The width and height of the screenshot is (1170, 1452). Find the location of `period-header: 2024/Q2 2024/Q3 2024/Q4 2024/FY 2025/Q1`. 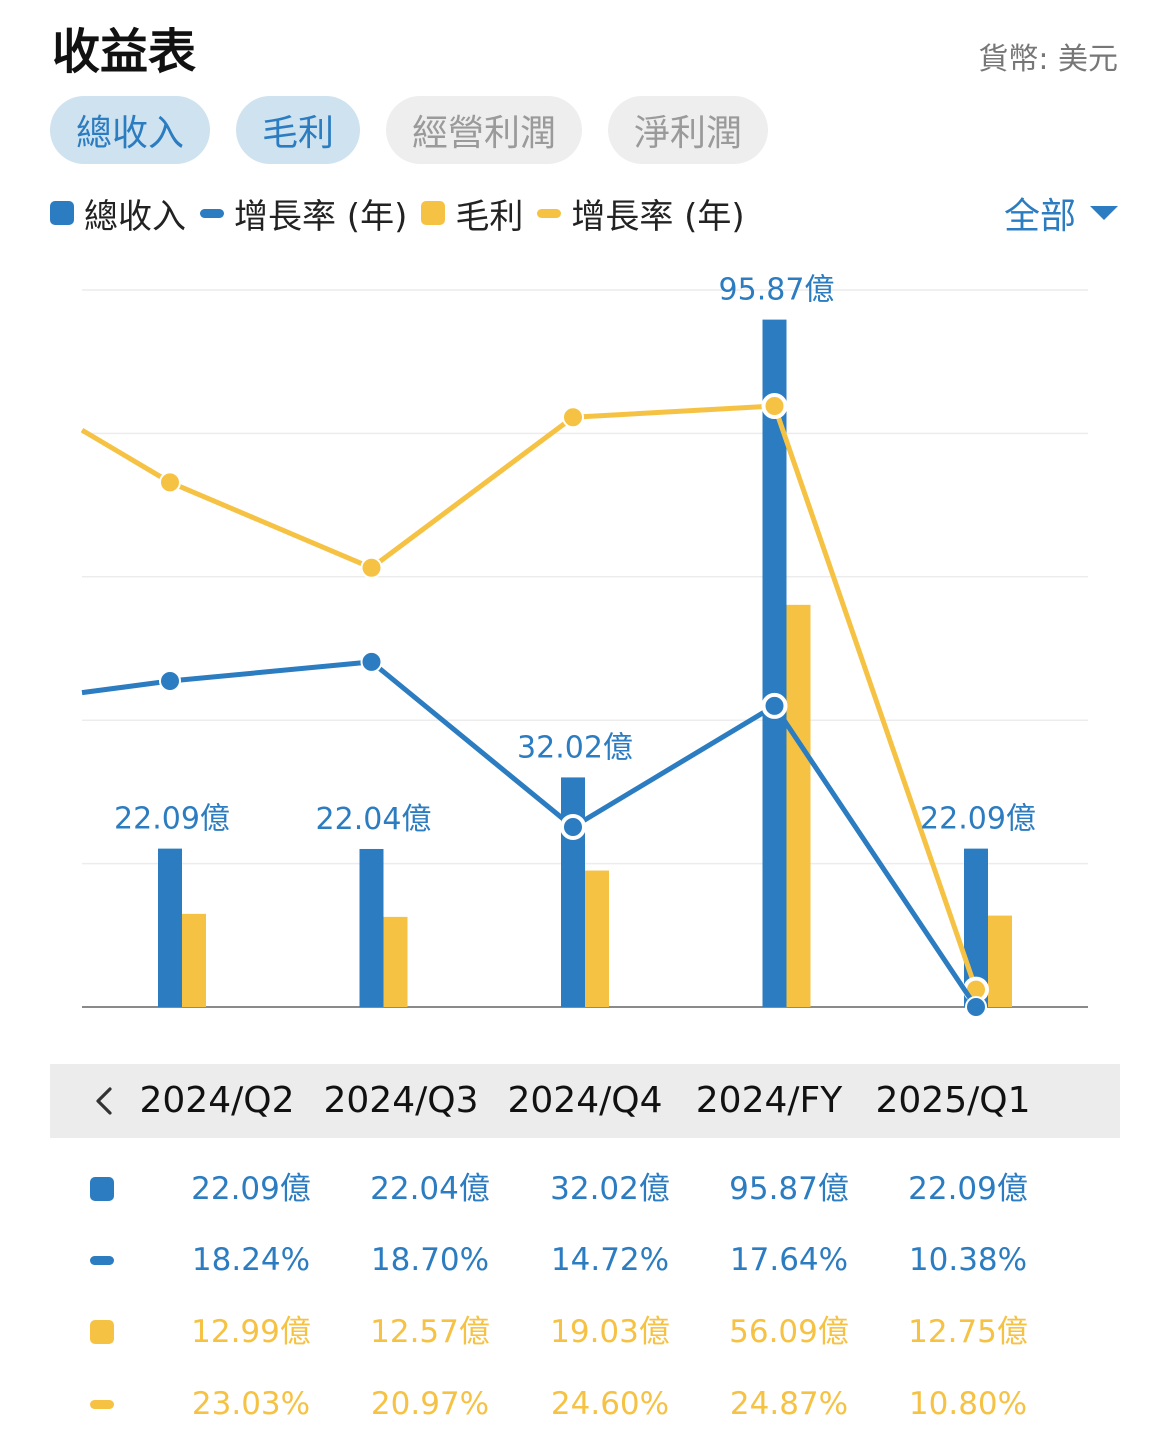

period-header: 2024/Q2 2024/Q3 2024/Q4 2024/FY 2025/Q1 is located at coordinates (585, 1101).